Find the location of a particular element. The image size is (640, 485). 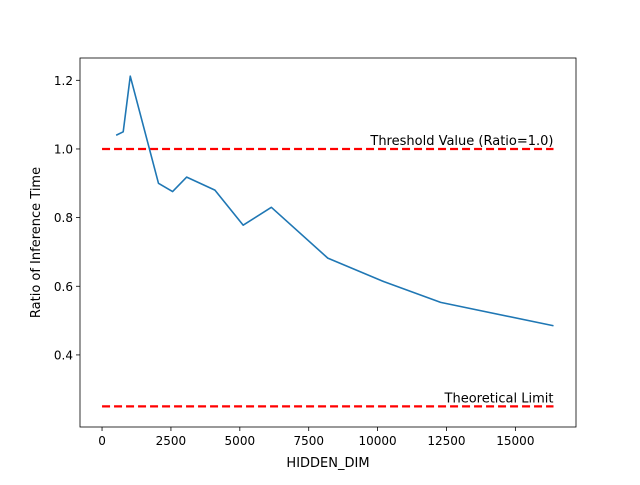

y-tick-label: 1.2 is located at coordinates (63, 81).